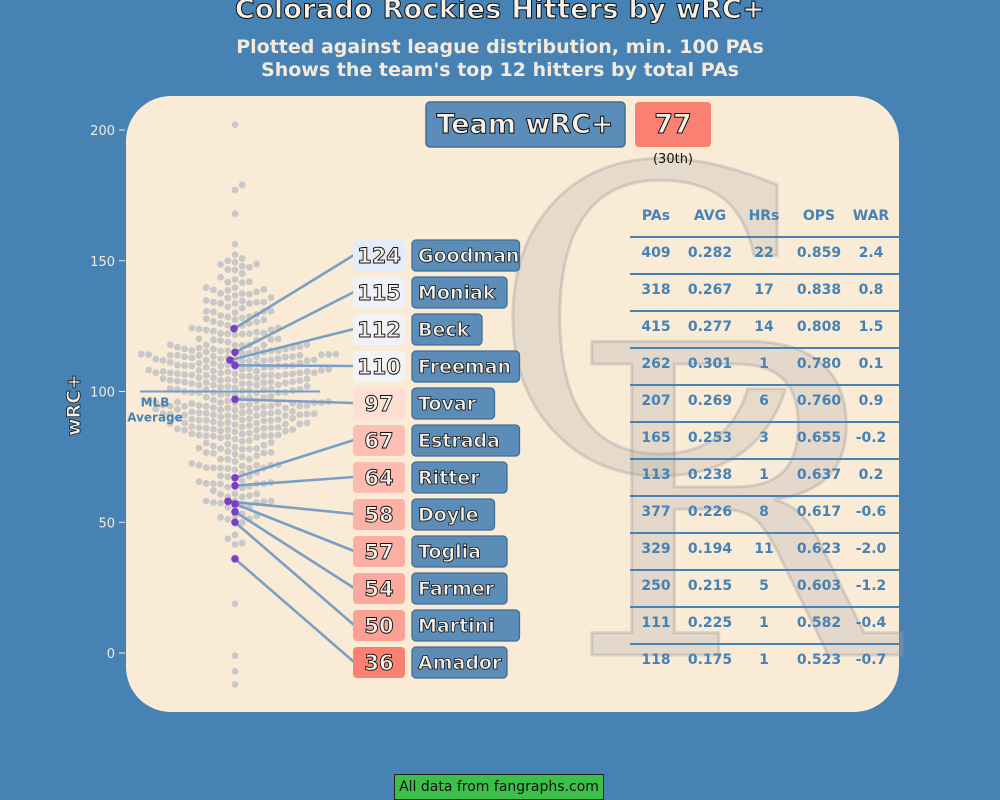  What do you see at coordinates (655, 549) in the screenshot?
I see `stat-pas: 329` at bounding box center [655, 549].